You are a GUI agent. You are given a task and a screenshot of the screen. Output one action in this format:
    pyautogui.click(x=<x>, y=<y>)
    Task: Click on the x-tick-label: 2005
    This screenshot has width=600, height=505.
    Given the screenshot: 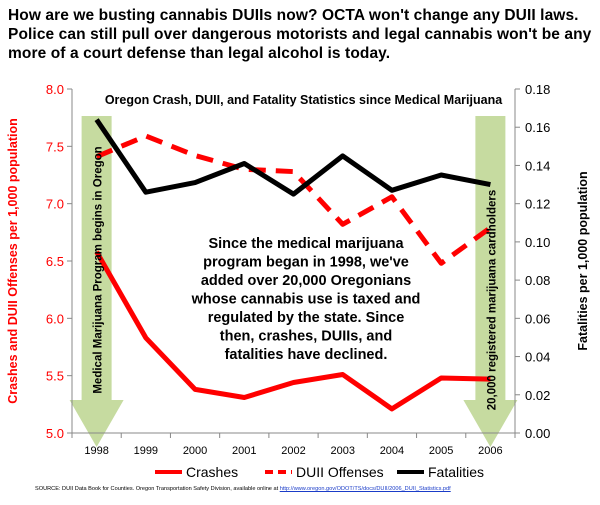 What is the action you would take?
    pyautogui.click(x=441, y=451)
    